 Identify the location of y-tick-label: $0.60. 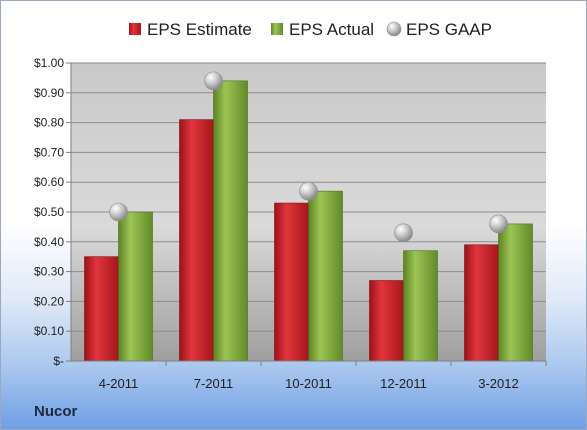
(49, 182).